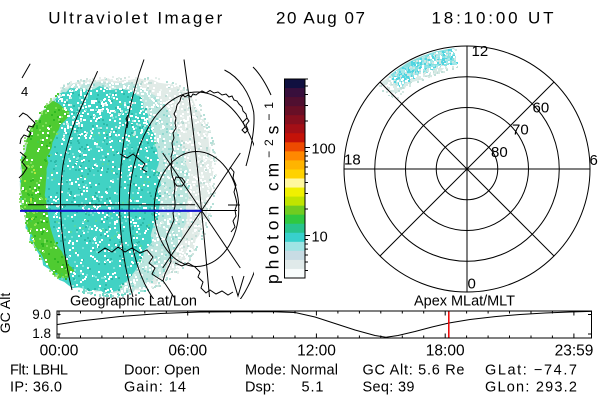 Image resolution: width=600 pixels, height=400 pixels. What do you see at coordinates (316, 351) in the screenshot?
I see `svg-text: 12:00` at bounding box center [316, 351].